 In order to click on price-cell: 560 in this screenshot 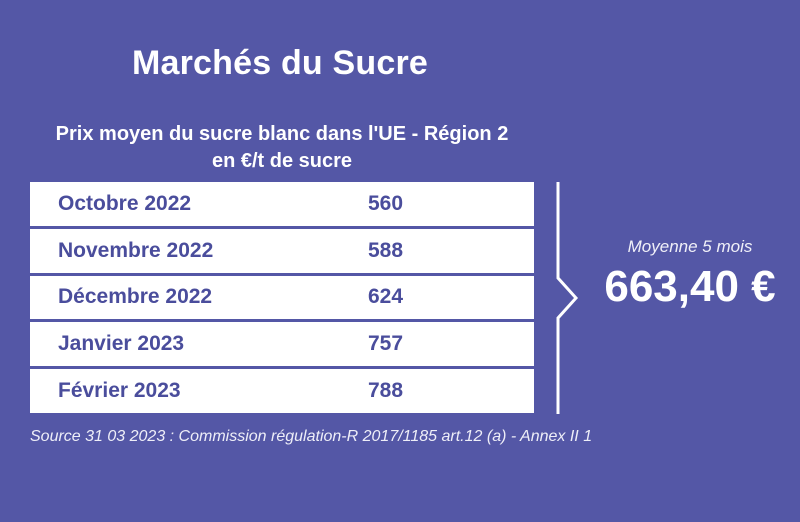, I will do `click(386, 203)`.